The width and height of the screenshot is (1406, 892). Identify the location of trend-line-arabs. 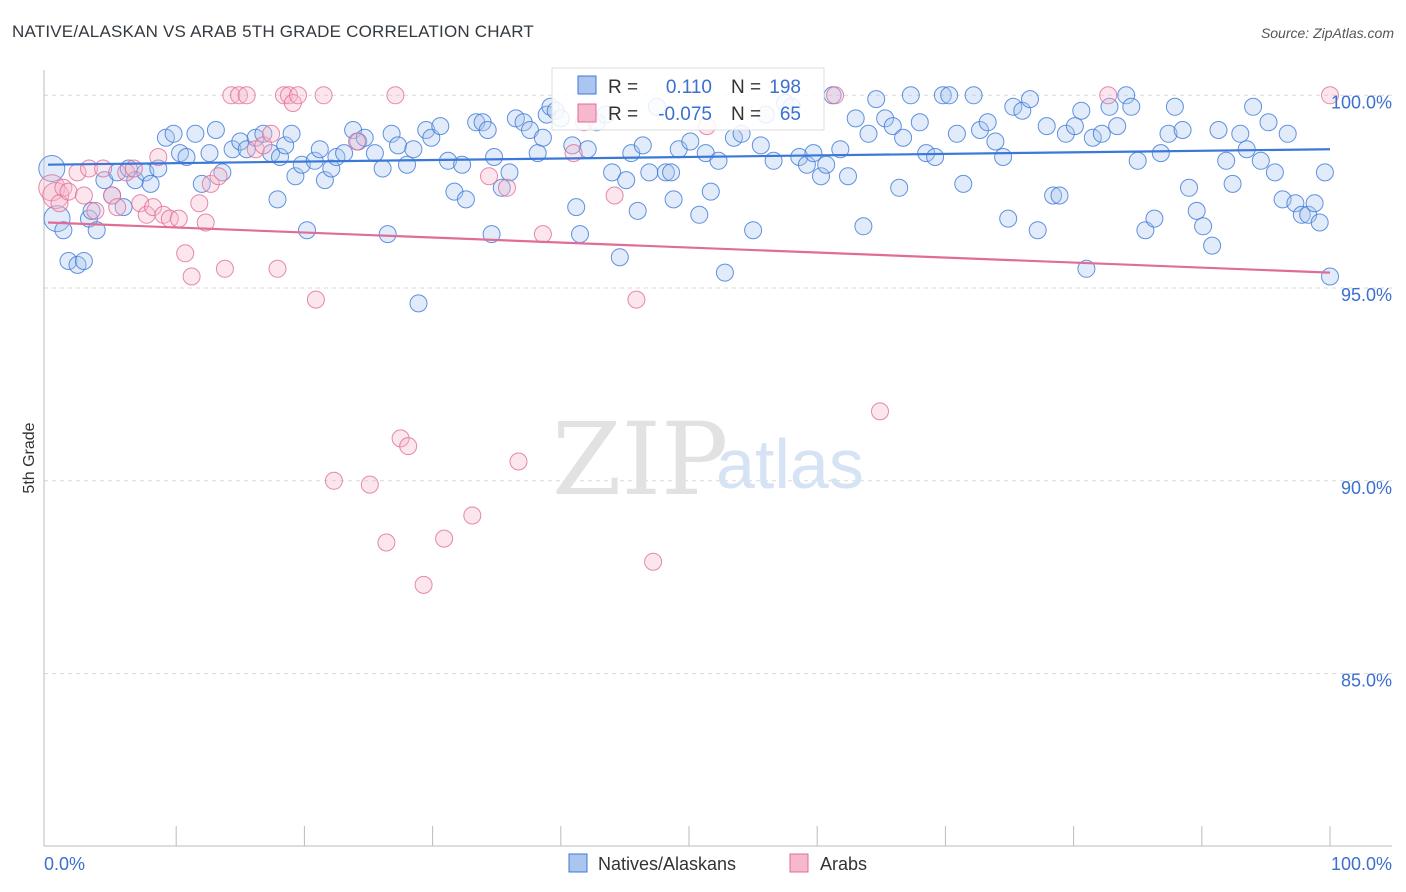
(689, 247).